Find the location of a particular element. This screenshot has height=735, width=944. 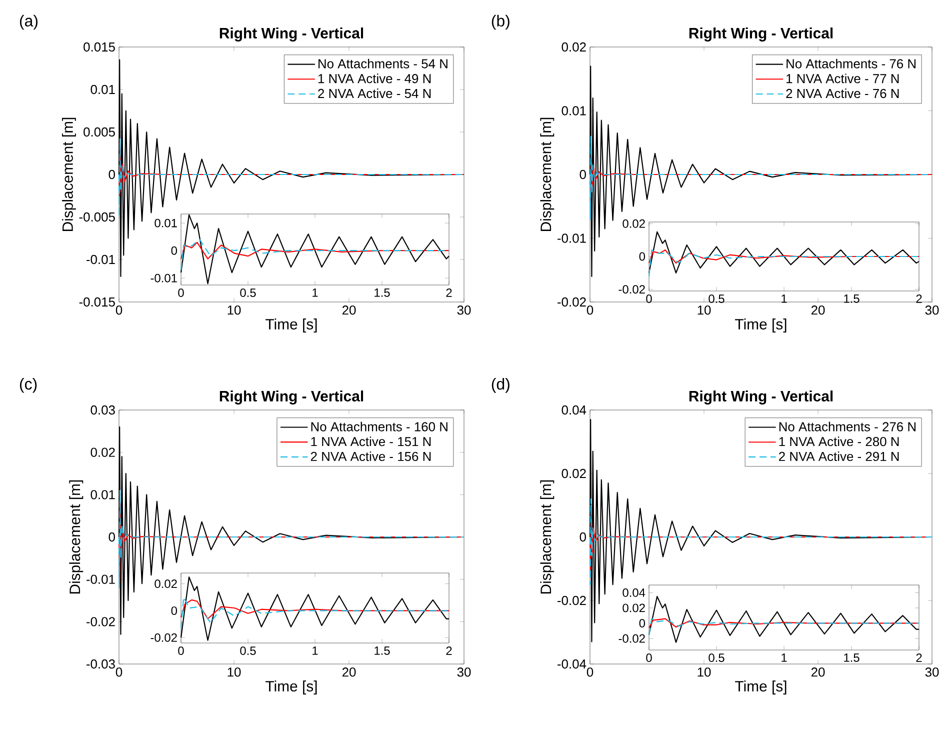

legend-label: 2 NVA Active - 291 N is located at coordinates (839, 457).